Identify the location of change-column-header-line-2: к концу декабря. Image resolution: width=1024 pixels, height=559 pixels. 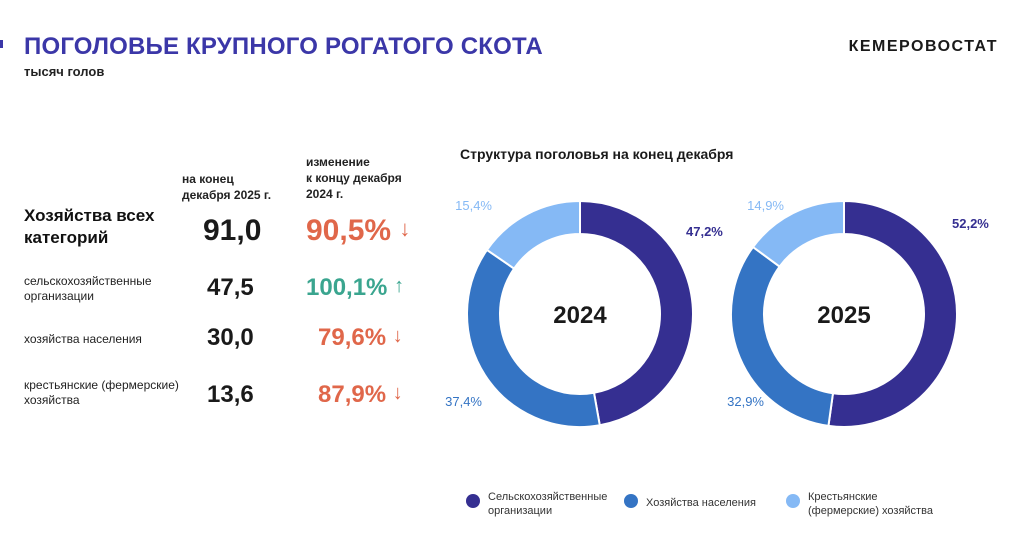
(354, 178).